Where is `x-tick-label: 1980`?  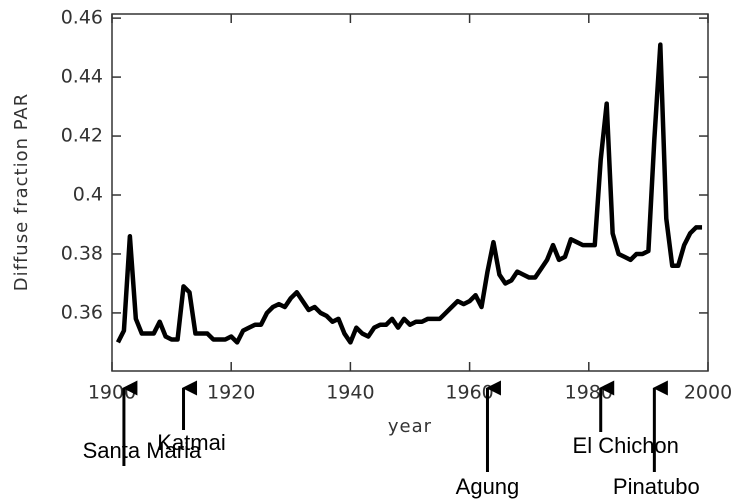
x-tick-label: 1980 is located at coordinates (589, 393).